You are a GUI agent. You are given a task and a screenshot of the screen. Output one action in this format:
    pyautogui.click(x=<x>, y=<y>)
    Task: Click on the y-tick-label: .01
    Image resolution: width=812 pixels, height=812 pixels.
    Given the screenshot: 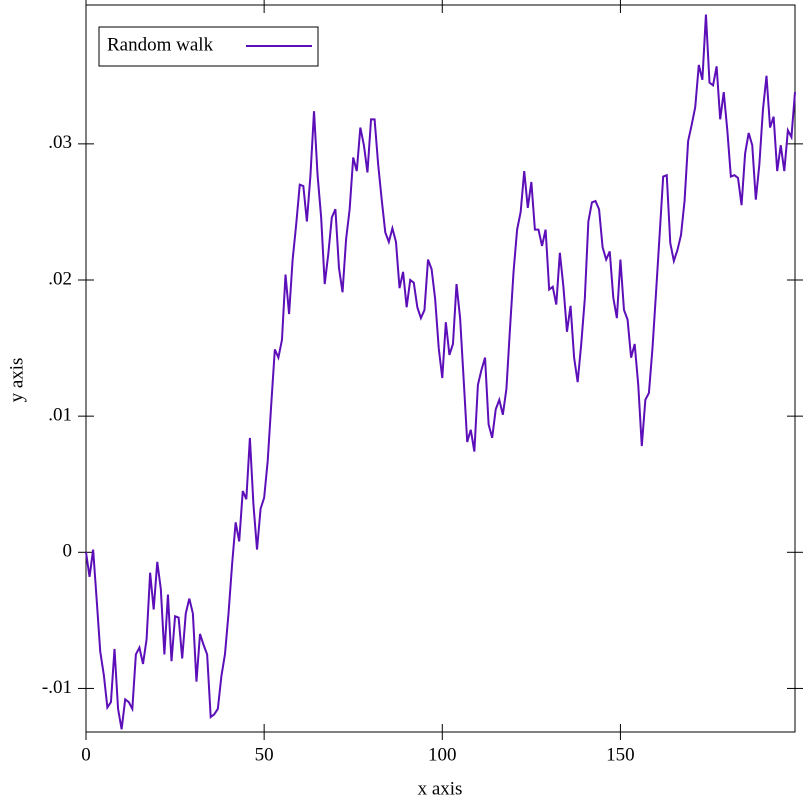 What is the action you would take?
    pyautogui.click(x=60, y=415)
    